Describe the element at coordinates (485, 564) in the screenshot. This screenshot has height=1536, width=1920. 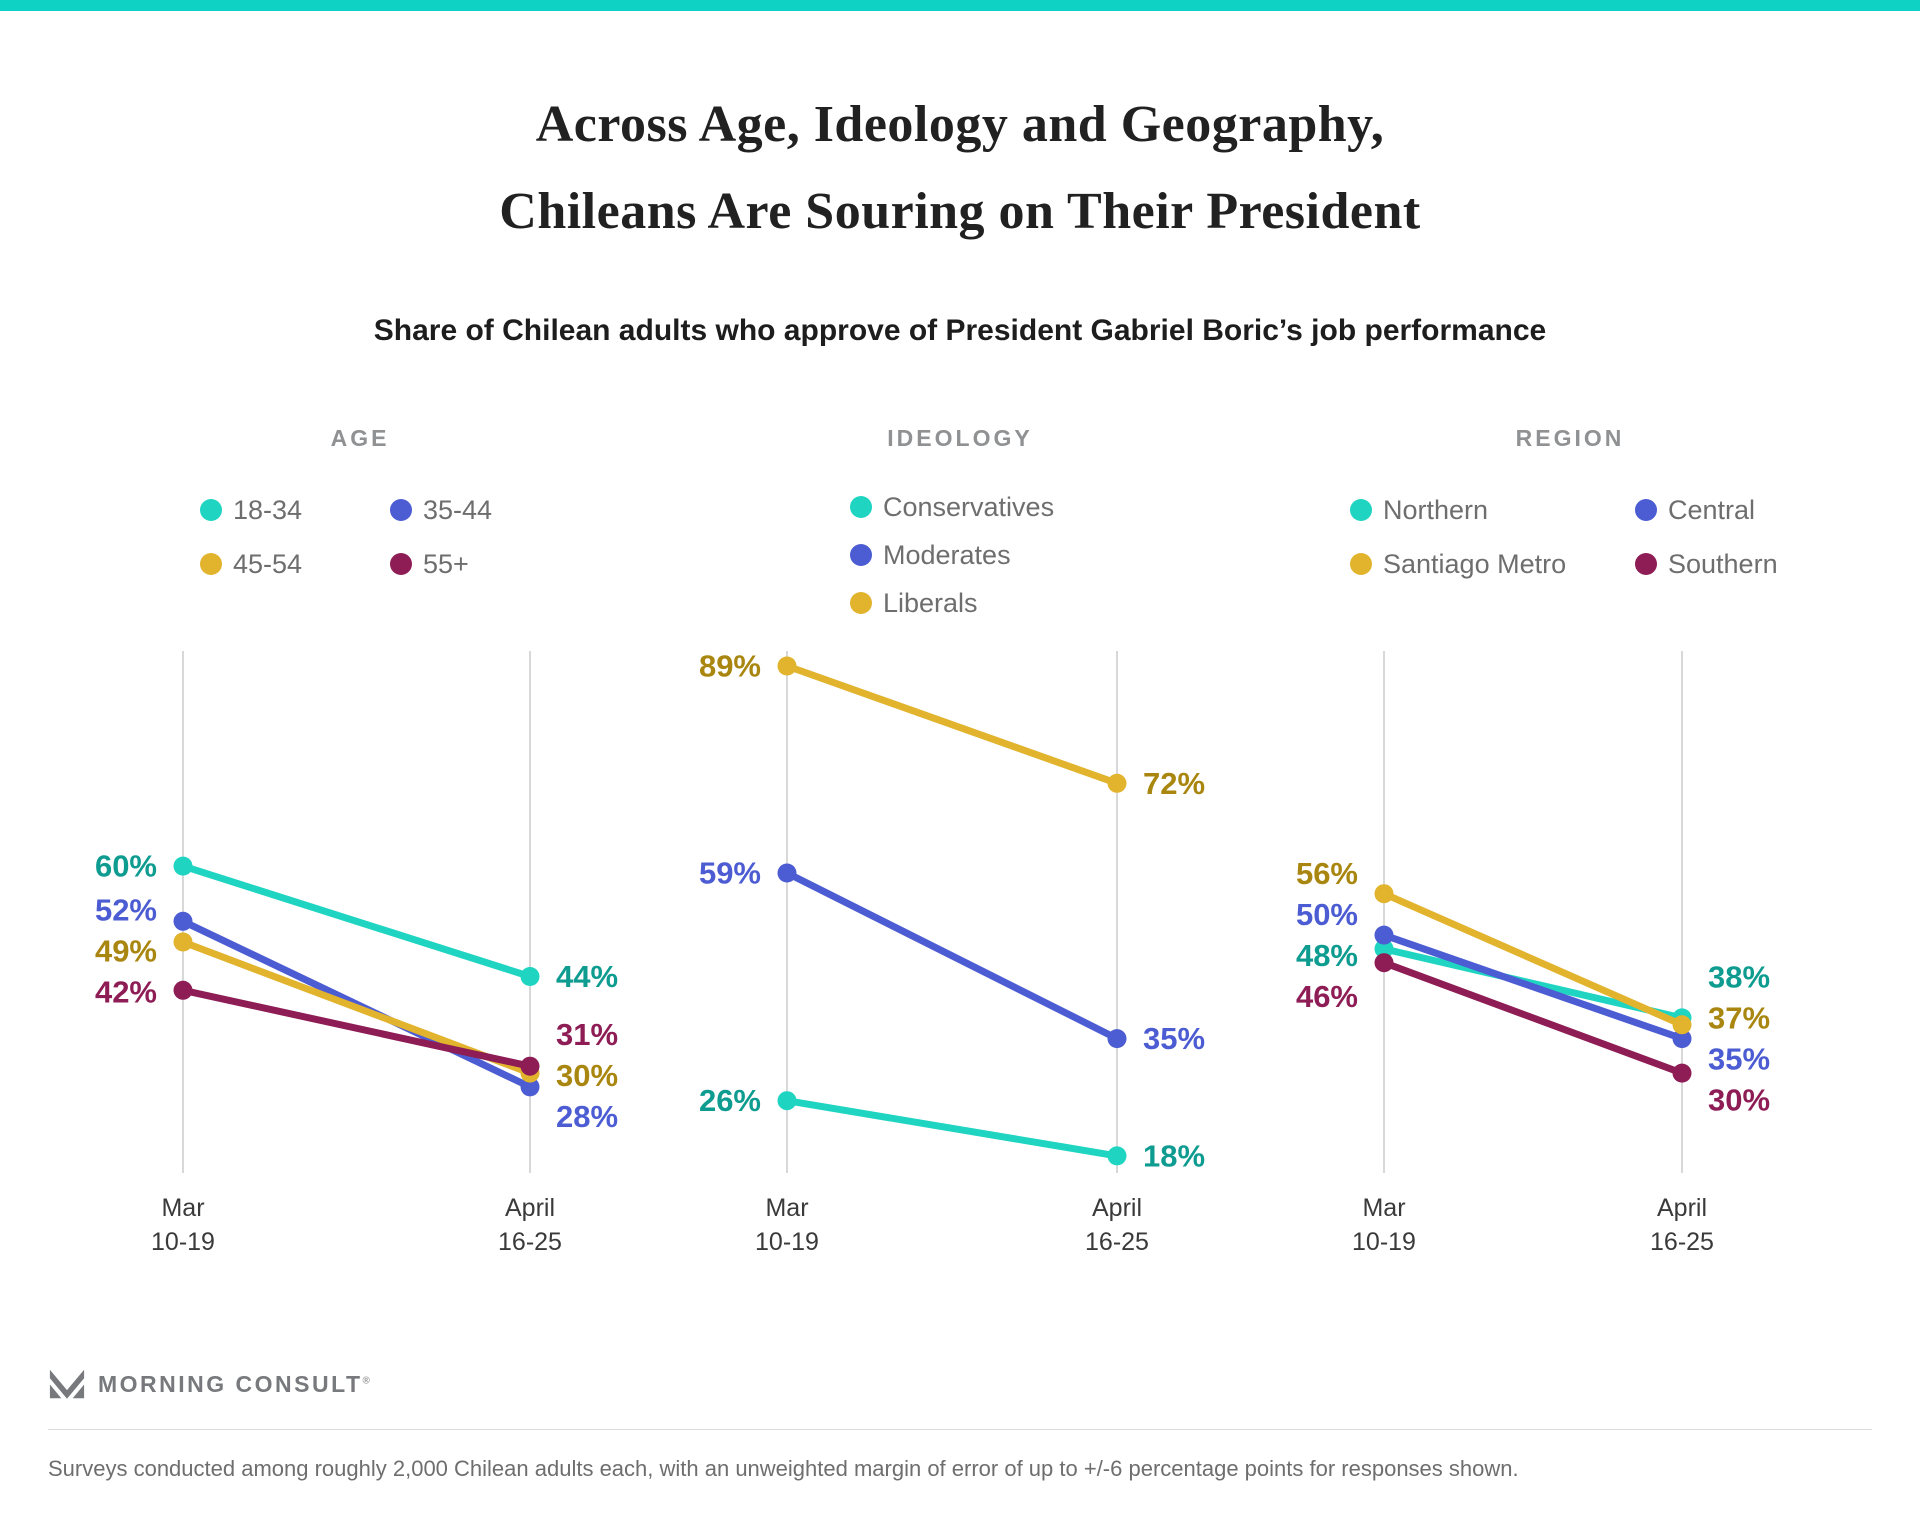
I see `legend-item-55+: 55+` at that location.